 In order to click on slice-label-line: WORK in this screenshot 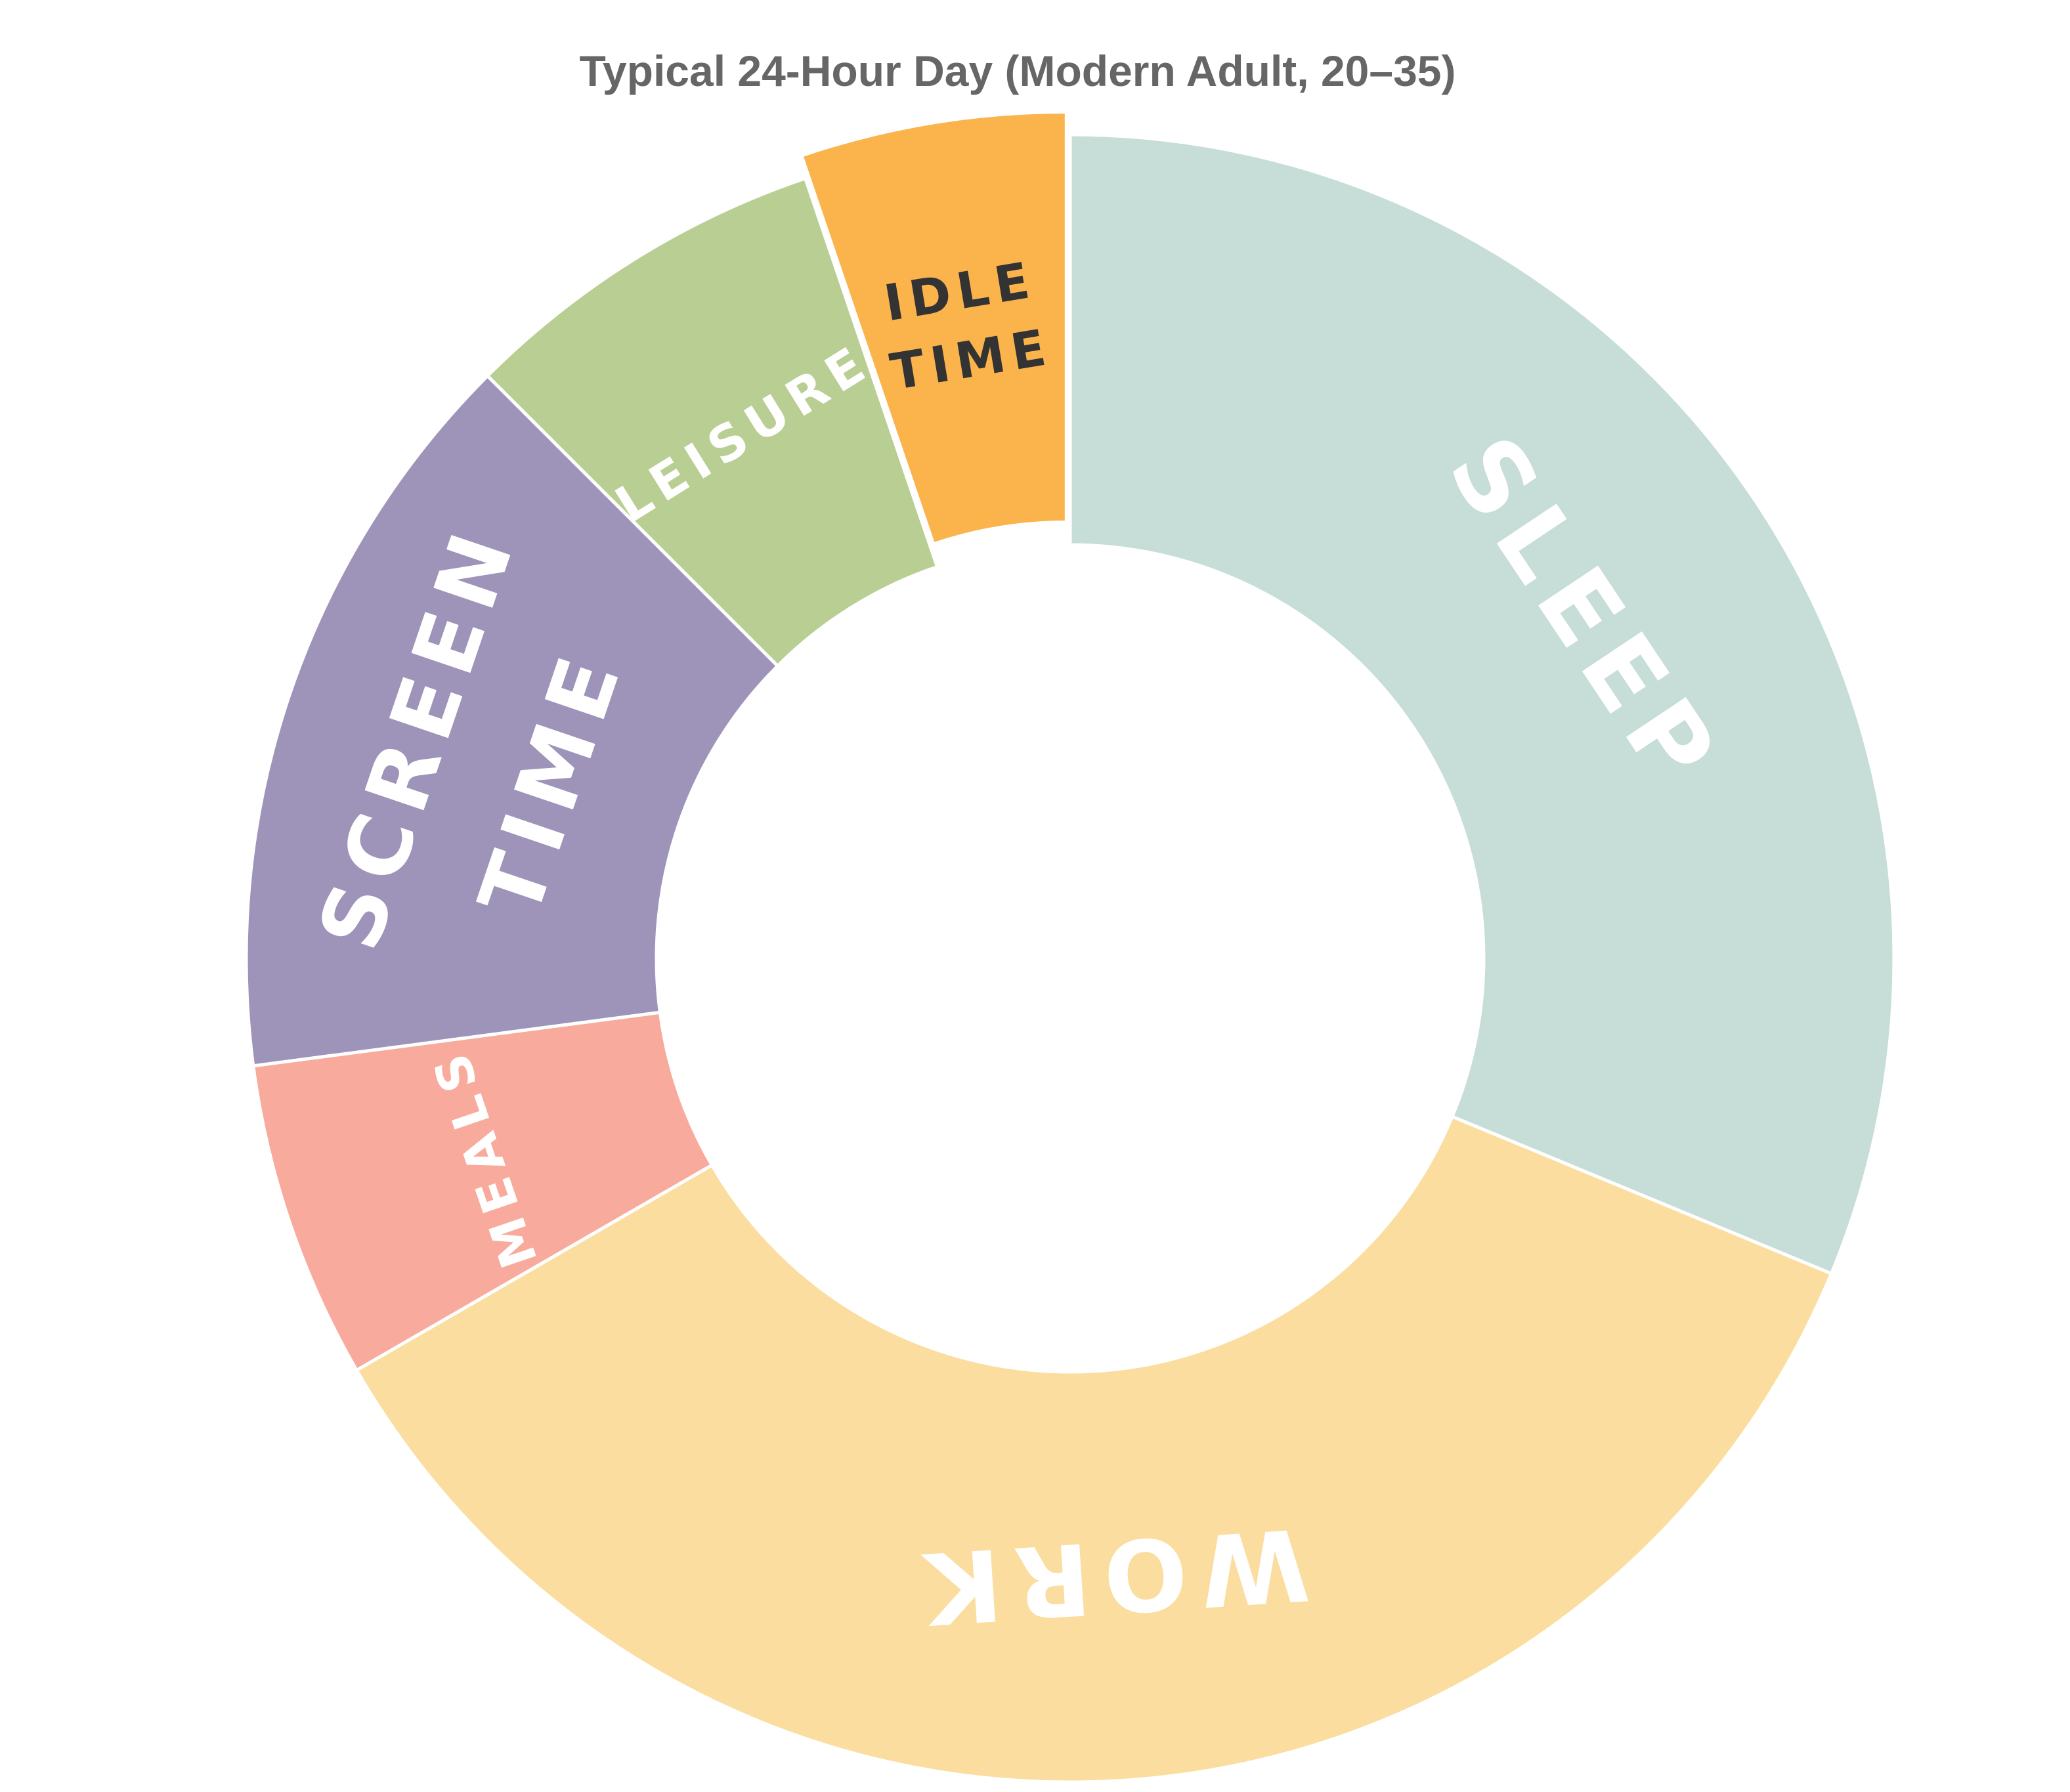, I will do `click(1110, 1576)`.